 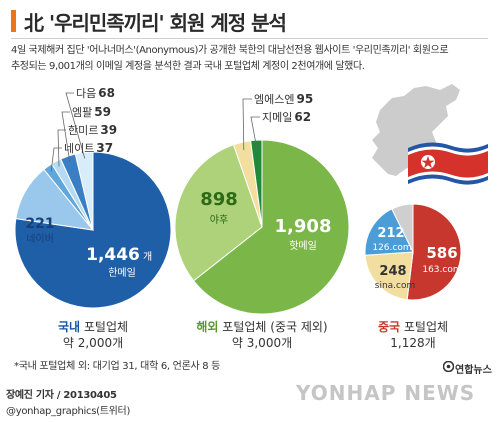 What do you see at coordinates (102, 112) in the screenshot?
I see `slice-value-small: 59` at bounding box center [102, 112].